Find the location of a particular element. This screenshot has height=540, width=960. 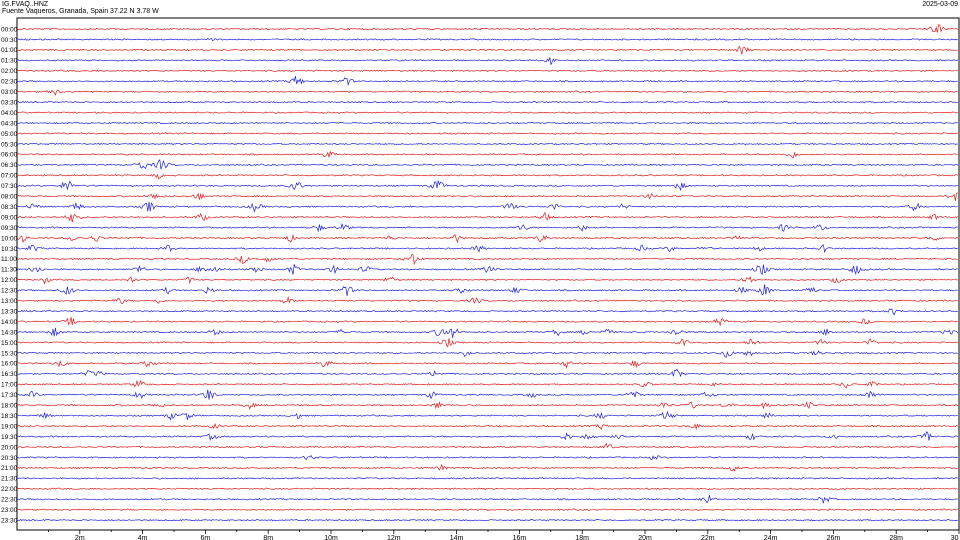

row-time-label: 04:00 is located at coordinates (9, 113).